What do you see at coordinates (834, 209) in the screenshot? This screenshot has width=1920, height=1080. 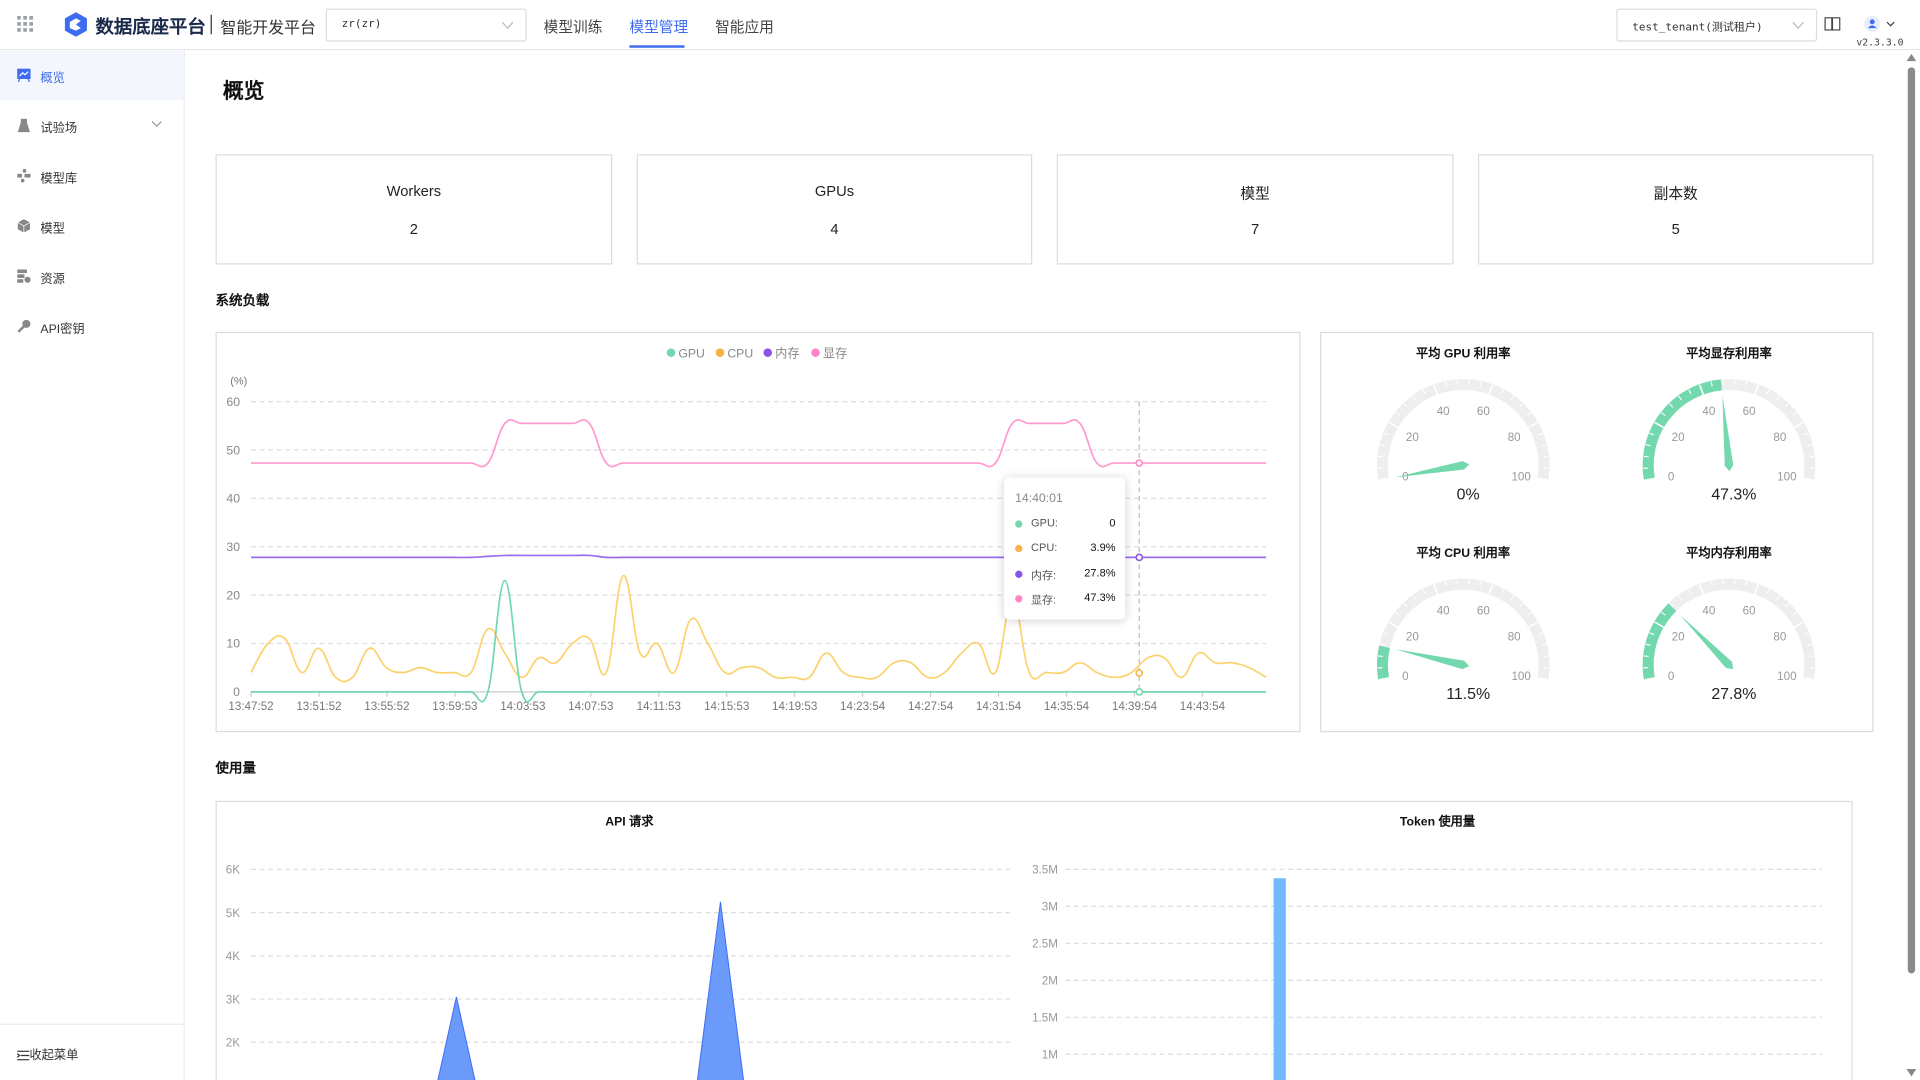 I see `stat-card-gpus: GPUs 4` at bounding box center [834, 209].